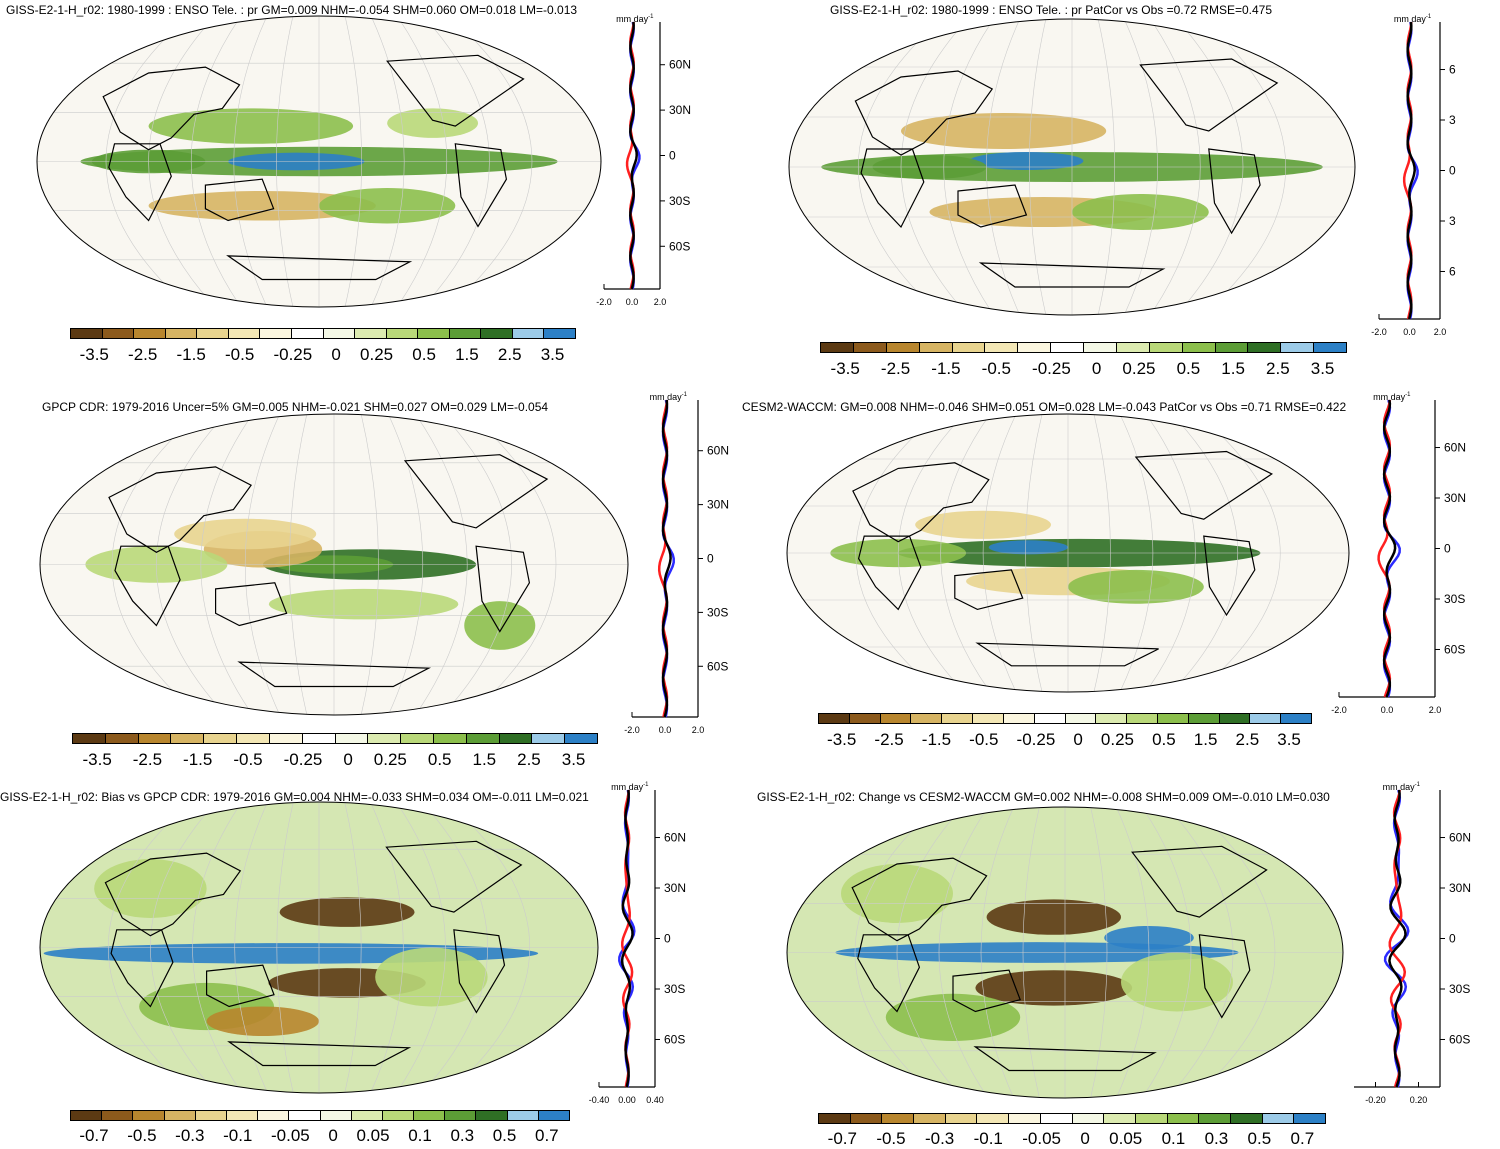 This screenshot has width=1500, height=1149. What do you see at coordinates (717, 666) in the screenshot?
I see `lat-tick-label: 60S` at bounding box center [717, 666].